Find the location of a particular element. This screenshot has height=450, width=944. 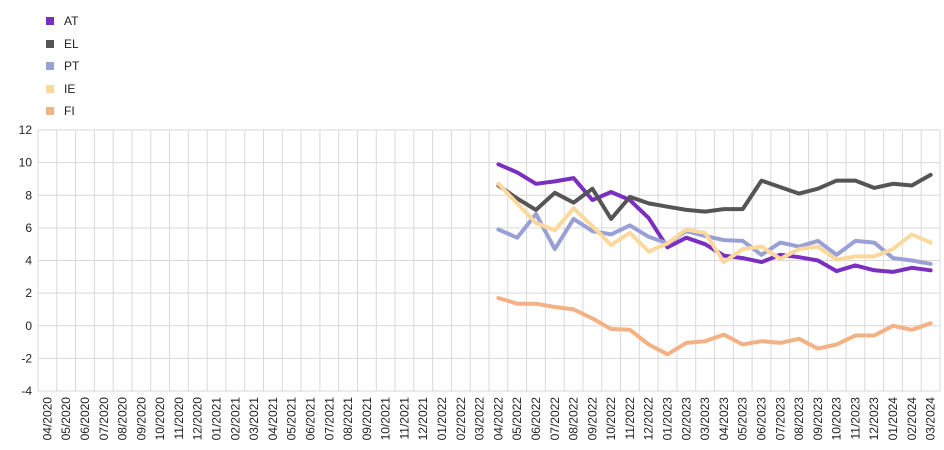

y-tick-label: 8 is located at coordinates (28, 195).